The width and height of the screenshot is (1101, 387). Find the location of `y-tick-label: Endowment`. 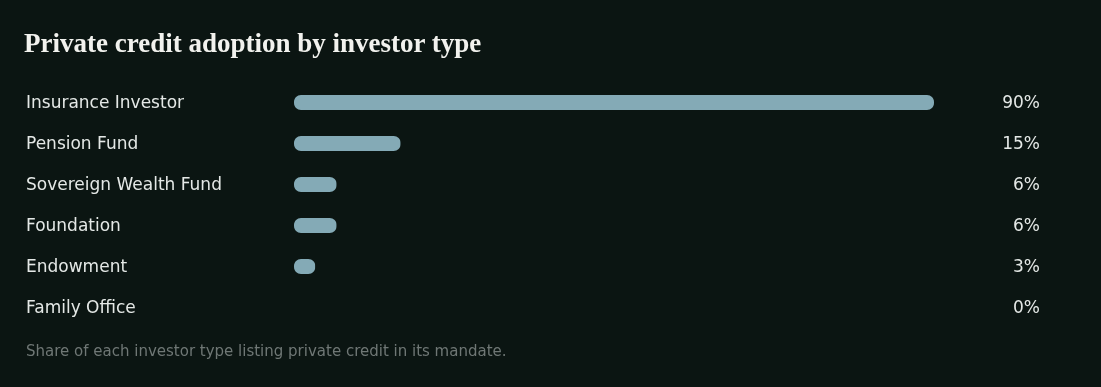

y-tick-label: Endowment is located at coordinates (77, 265).